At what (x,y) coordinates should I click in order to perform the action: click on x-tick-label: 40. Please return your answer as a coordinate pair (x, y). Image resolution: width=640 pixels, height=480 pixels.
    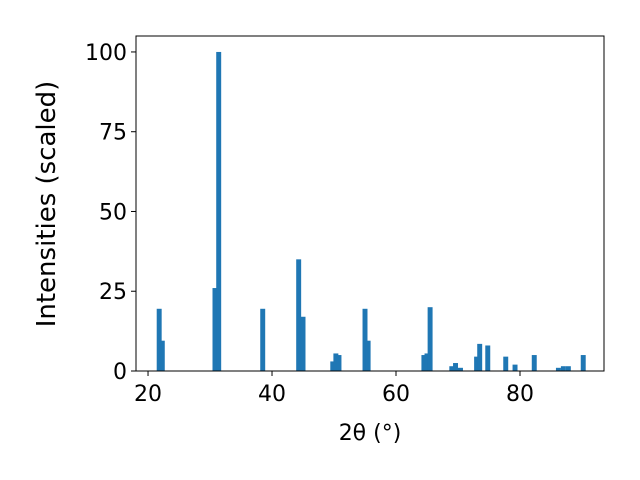
    Looking at the image, I should click on (272, 394).